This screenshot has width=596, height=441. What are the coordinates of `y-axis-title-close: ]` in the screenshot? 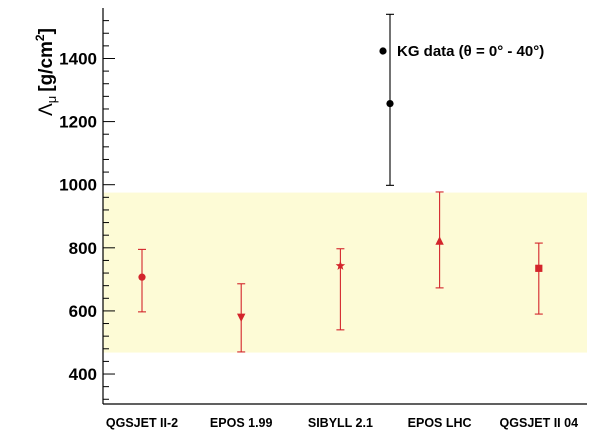 It's located at (46, 31).